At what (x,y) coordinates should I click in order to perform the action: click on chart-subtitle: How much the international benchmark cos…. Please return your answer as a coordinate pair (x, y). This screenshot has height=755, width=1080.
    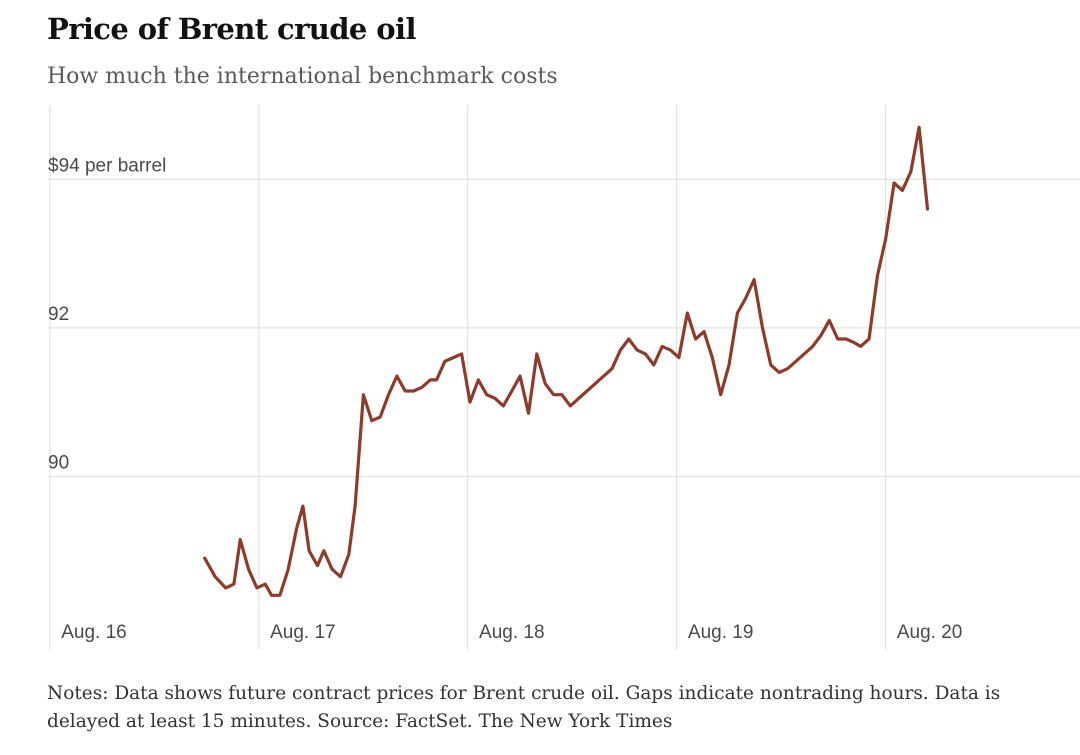
    Looking at the image, I should click on (302, 76).